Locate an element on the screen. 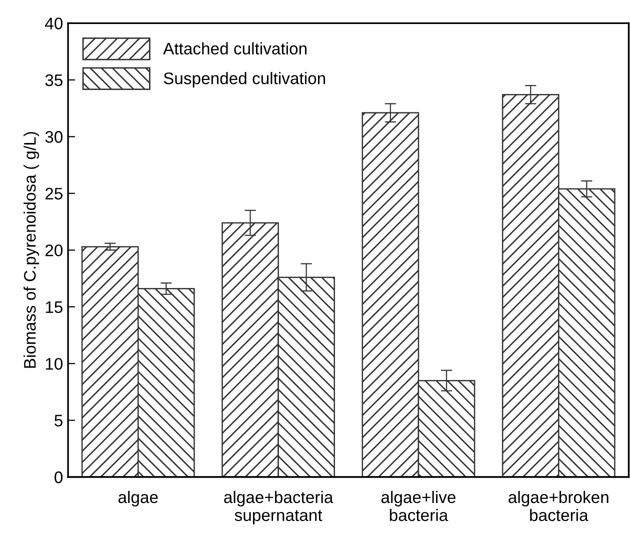 The height and width of the screenshot is (539, 630). x-tick-label: algae+live bacteria is located at coordinates (418, 506).